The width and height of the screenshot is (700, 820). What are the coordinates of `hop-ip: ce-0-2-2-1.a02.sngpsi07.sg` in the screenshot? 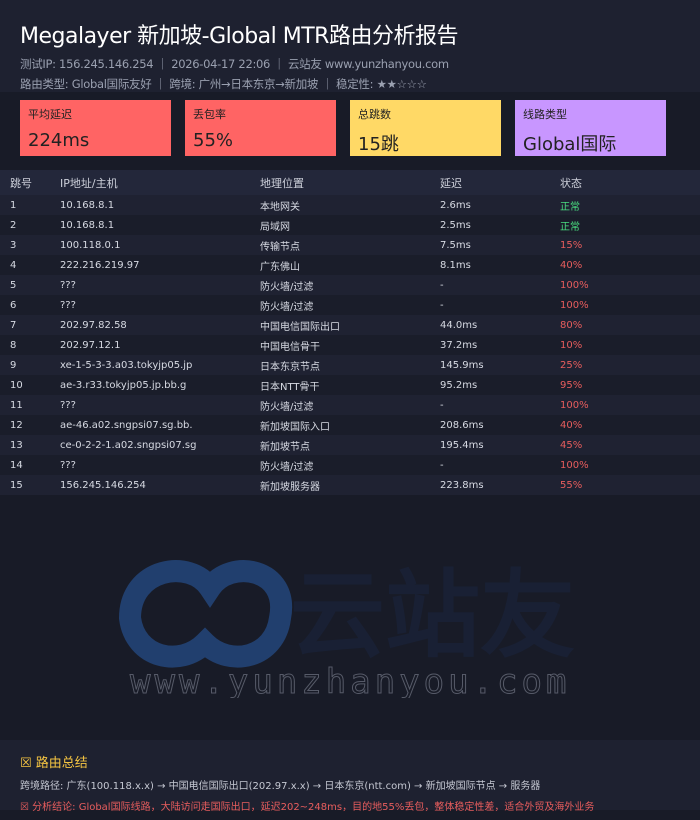 It's located at (160, 445).